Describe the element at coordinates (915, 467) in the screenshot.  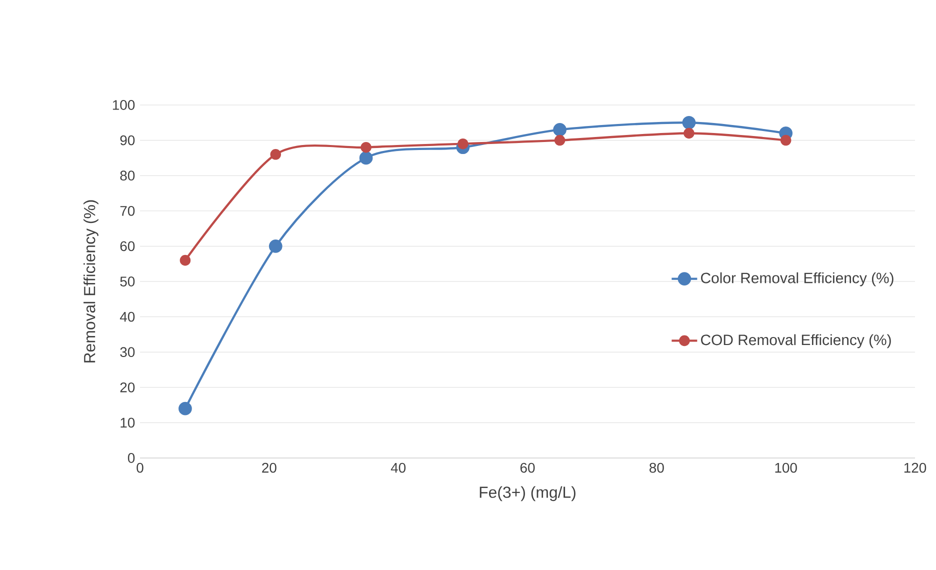
I see `x-tick-label: 120` at that location.